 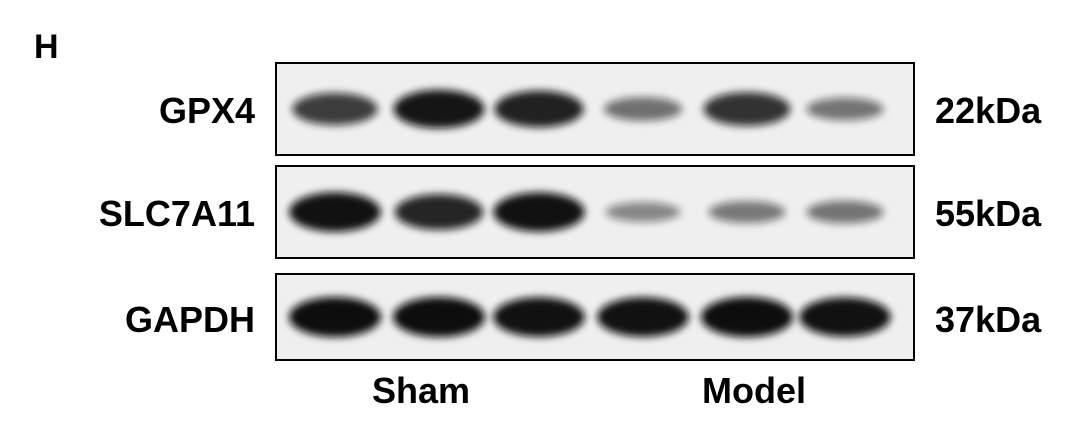 What do you see at coordinates (189, 319) in the screenshot?
I see `protein-label-gapdh: GAPDH` at bounding box center [189, 319].